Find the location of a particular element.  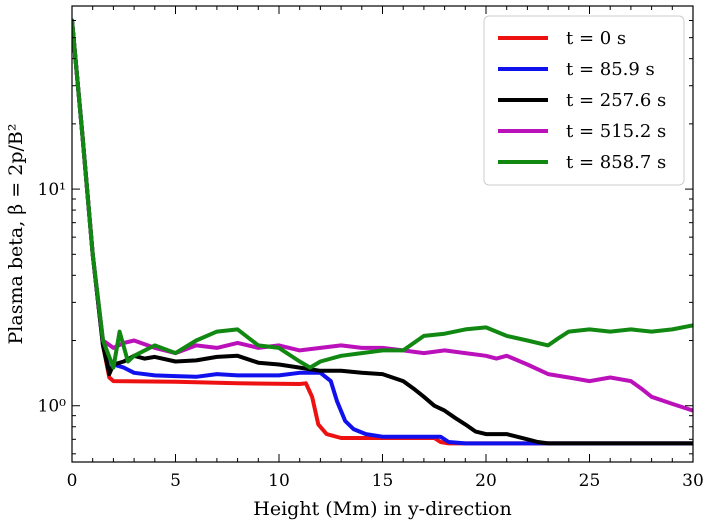

y-axis-label: Plasma beta, β = 2p/B² is located at coordinates (16, 234).